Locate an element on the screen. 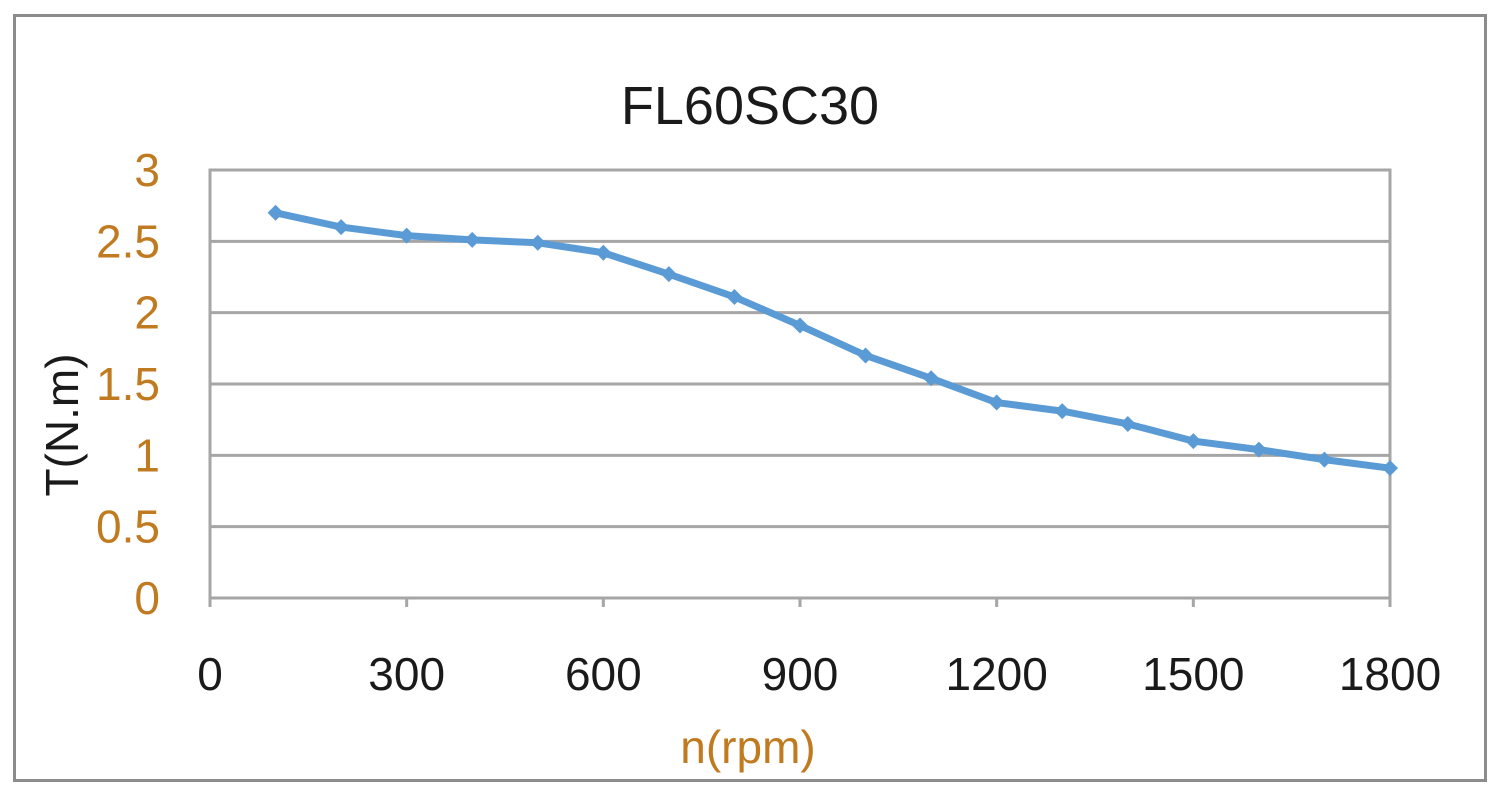 The height and width of the screenshot is (800, 1500). x-tick-label: 900 is located at coordinates (800, 674).